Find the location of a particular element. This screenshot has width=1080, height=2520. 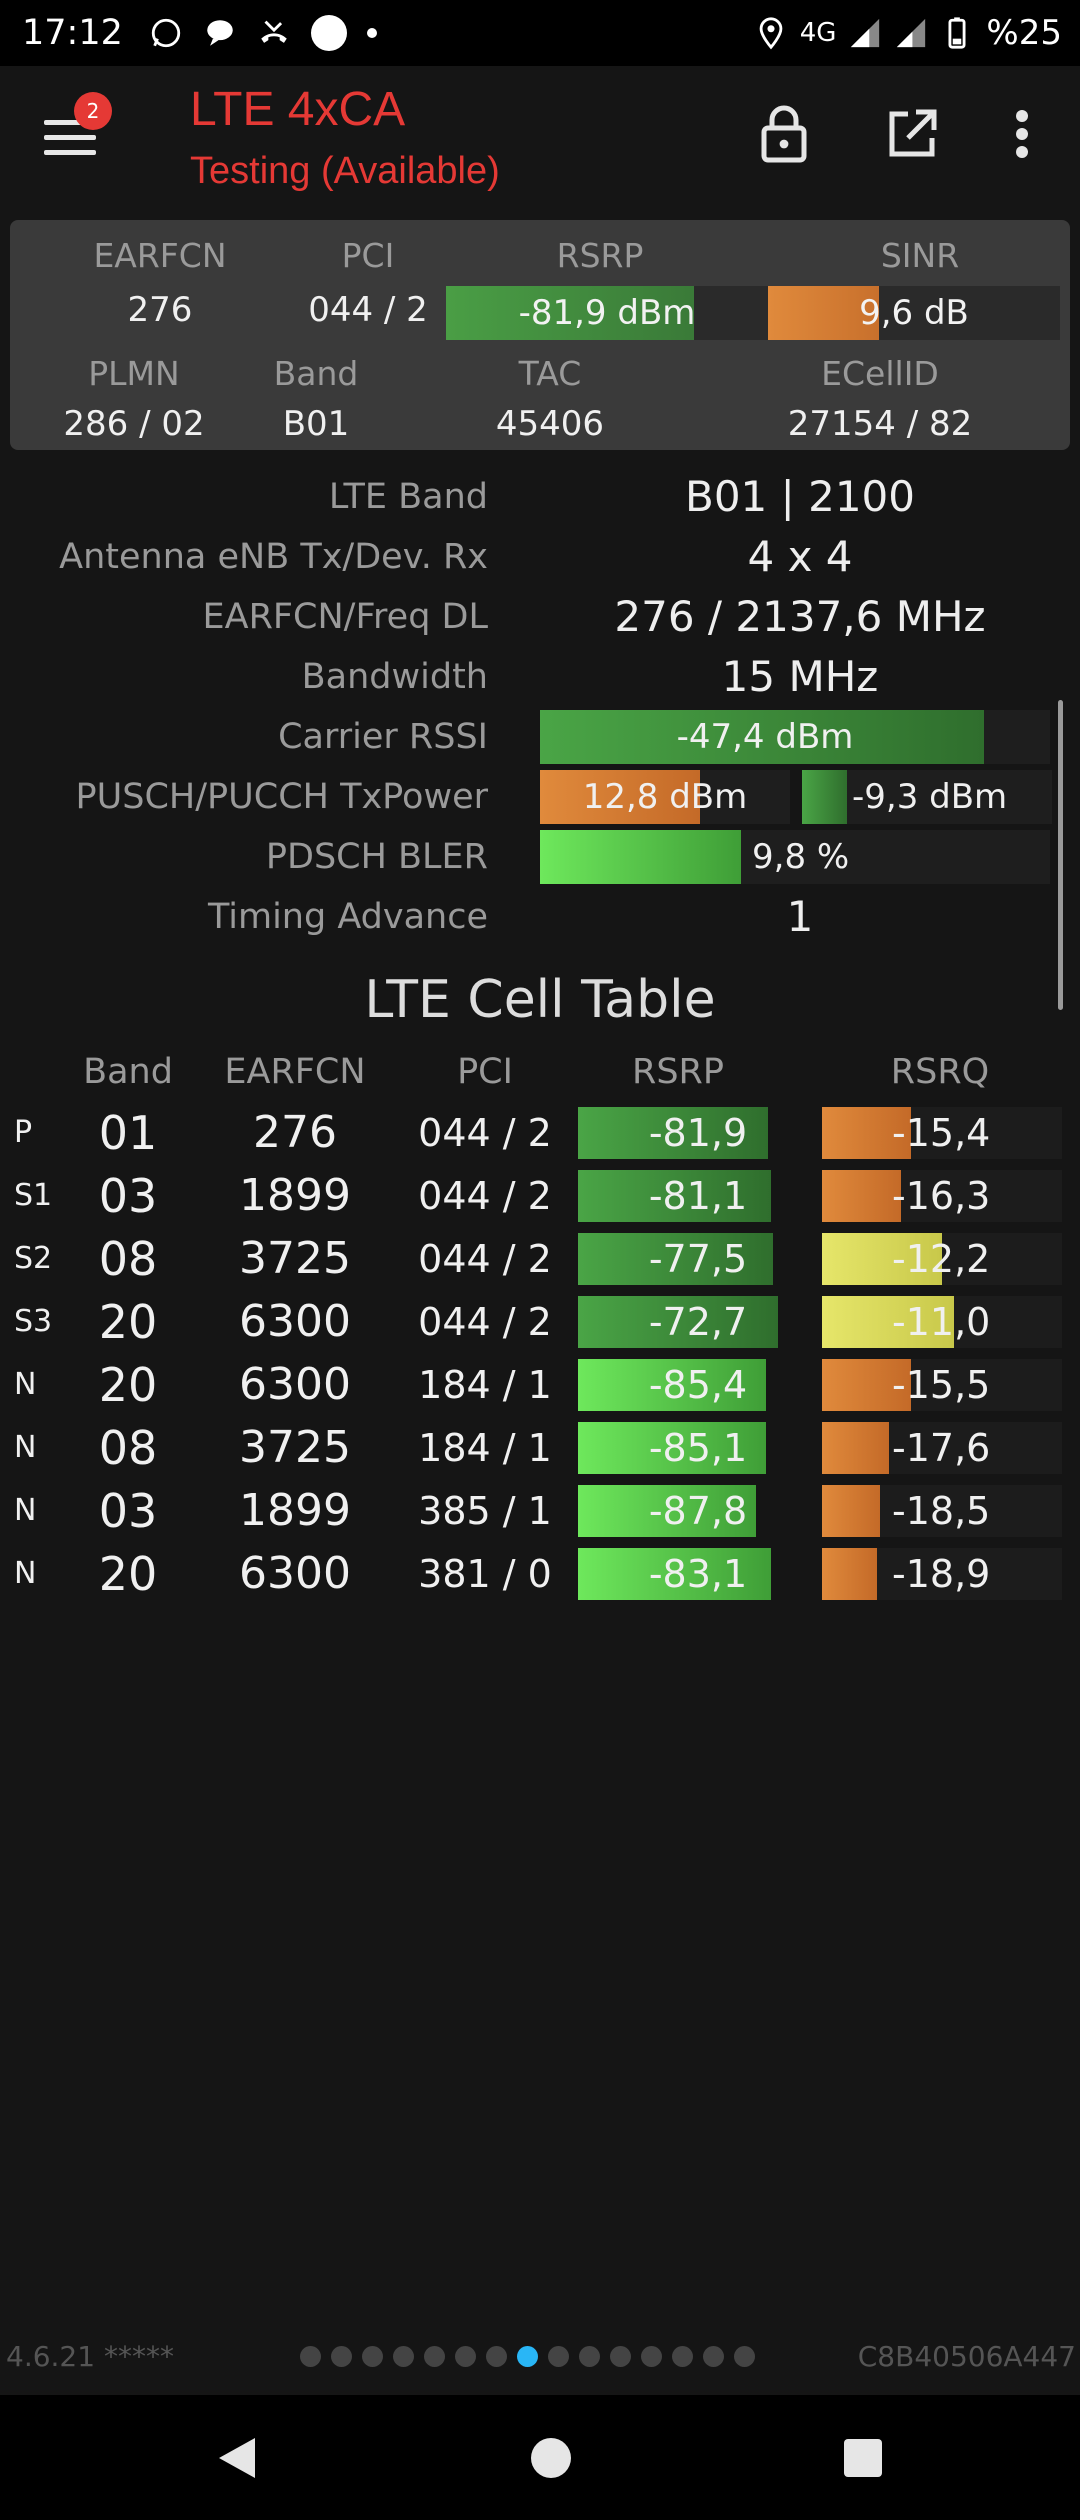

rsrp-meter: -81,9 dBm is located at coordinates (607, 313).